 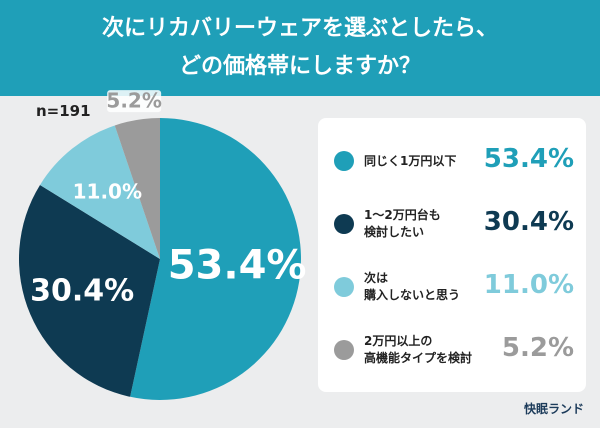 I want to click on slice-label: 53.4%, so click(x=237, y=265).